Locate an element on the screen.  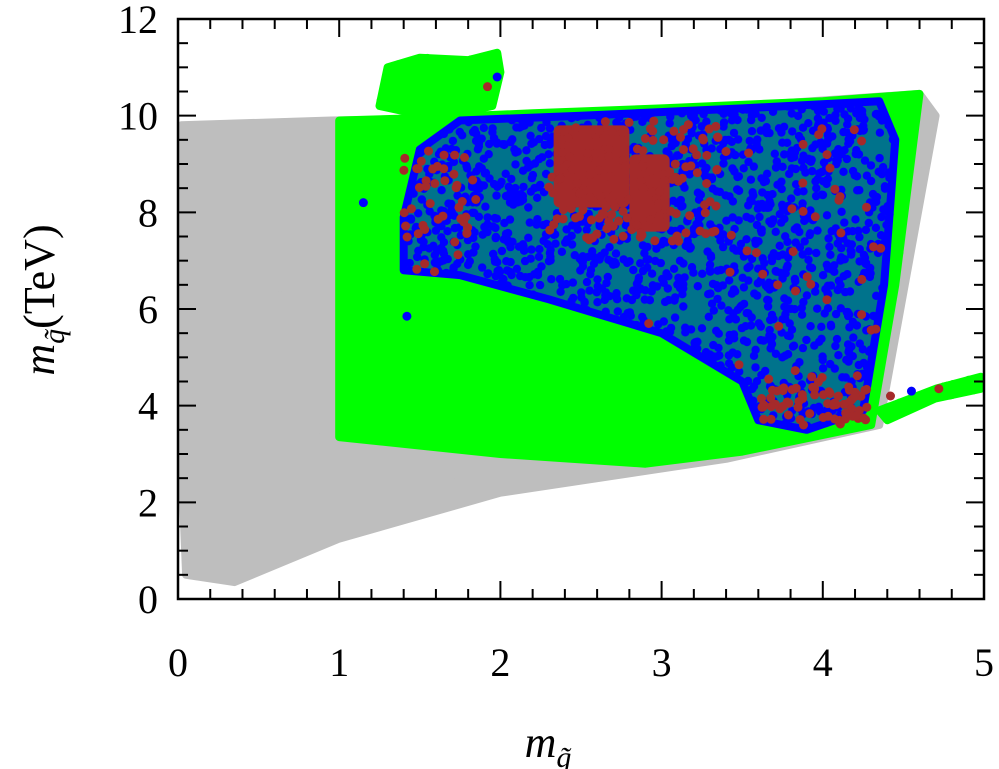
y-tick-label: 6 is located at coordinates (148, 309).